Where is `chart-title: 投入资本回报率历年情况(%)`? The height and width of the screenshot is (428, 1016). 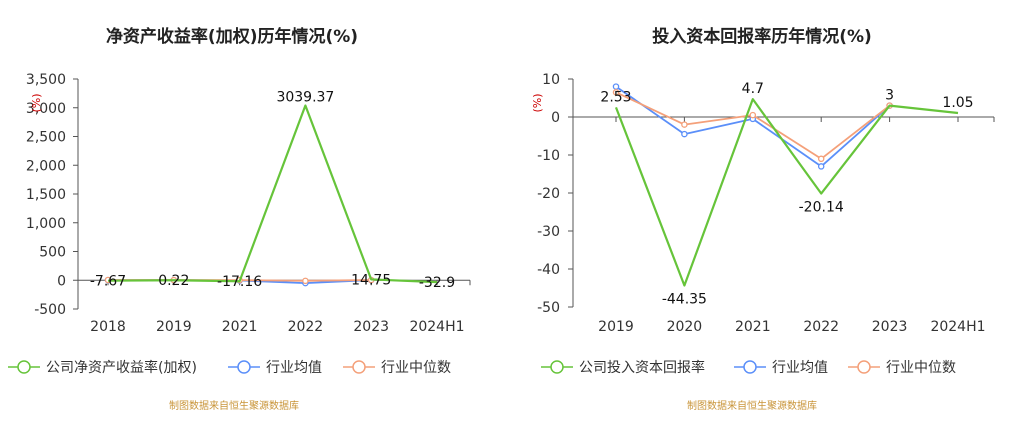
chart-title: 投入资本回报率历年情况(%) is located at coordinates (762, 36).